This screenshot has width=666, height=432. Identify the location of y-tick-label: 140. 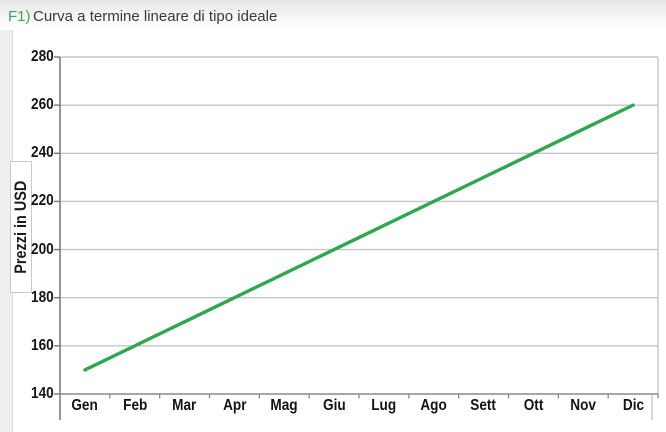
(32, 394).